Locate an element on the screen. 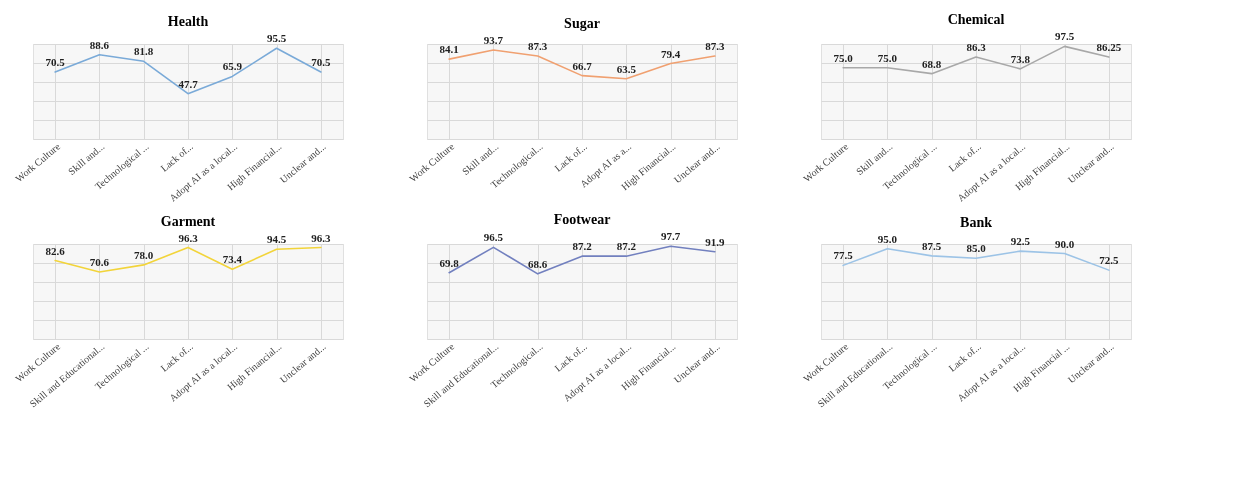  data-label: 79.4 is located at coordinates (670, 53).